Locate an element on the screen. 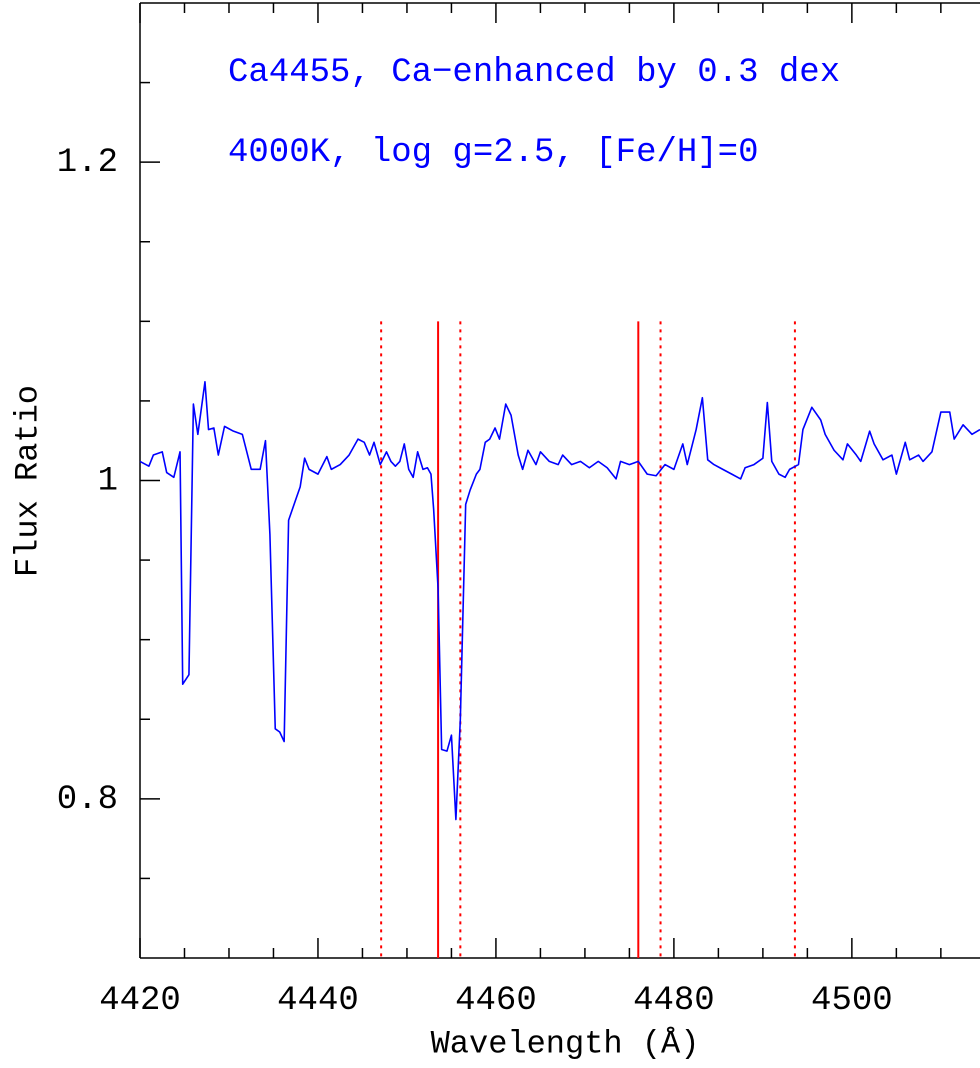  x-tick-label: 4480 is located at coordinates (674, 1001).